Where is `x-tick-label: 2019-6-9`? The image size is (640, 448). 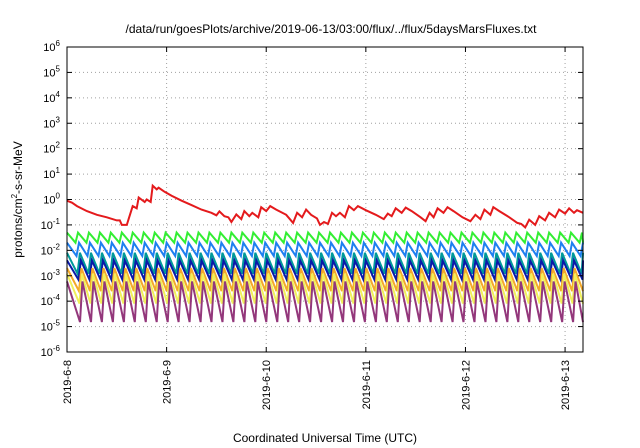 x-tick-label: 2019-6-9 is located at coordinates (168, 382).